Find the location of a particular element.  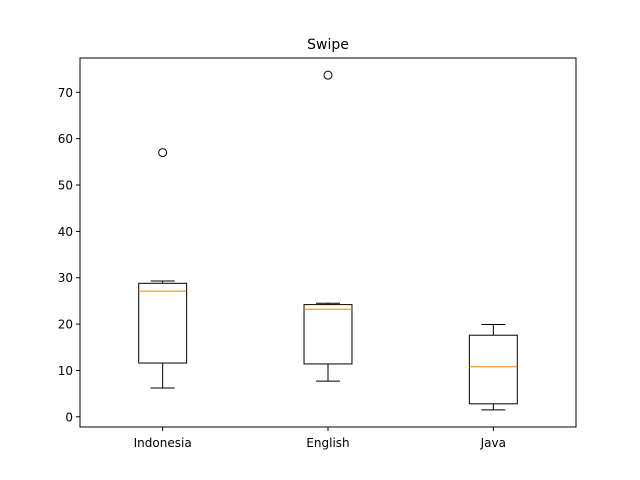

y-tick-label: 30 is located at coordinates (65, 278).